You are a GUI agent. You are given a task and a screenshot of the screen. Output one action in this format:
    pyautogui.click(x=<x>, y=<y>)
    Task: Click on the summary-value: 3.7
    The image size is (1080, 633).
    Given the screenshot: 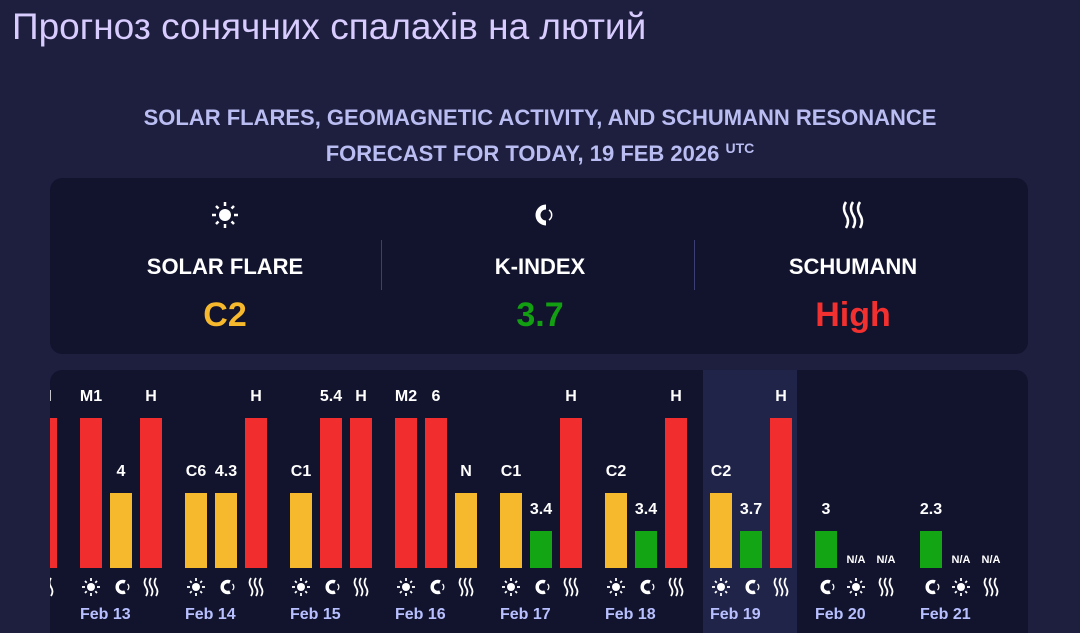 What is the action you would take?
    pyautogui.click(x=540, y=315)
    